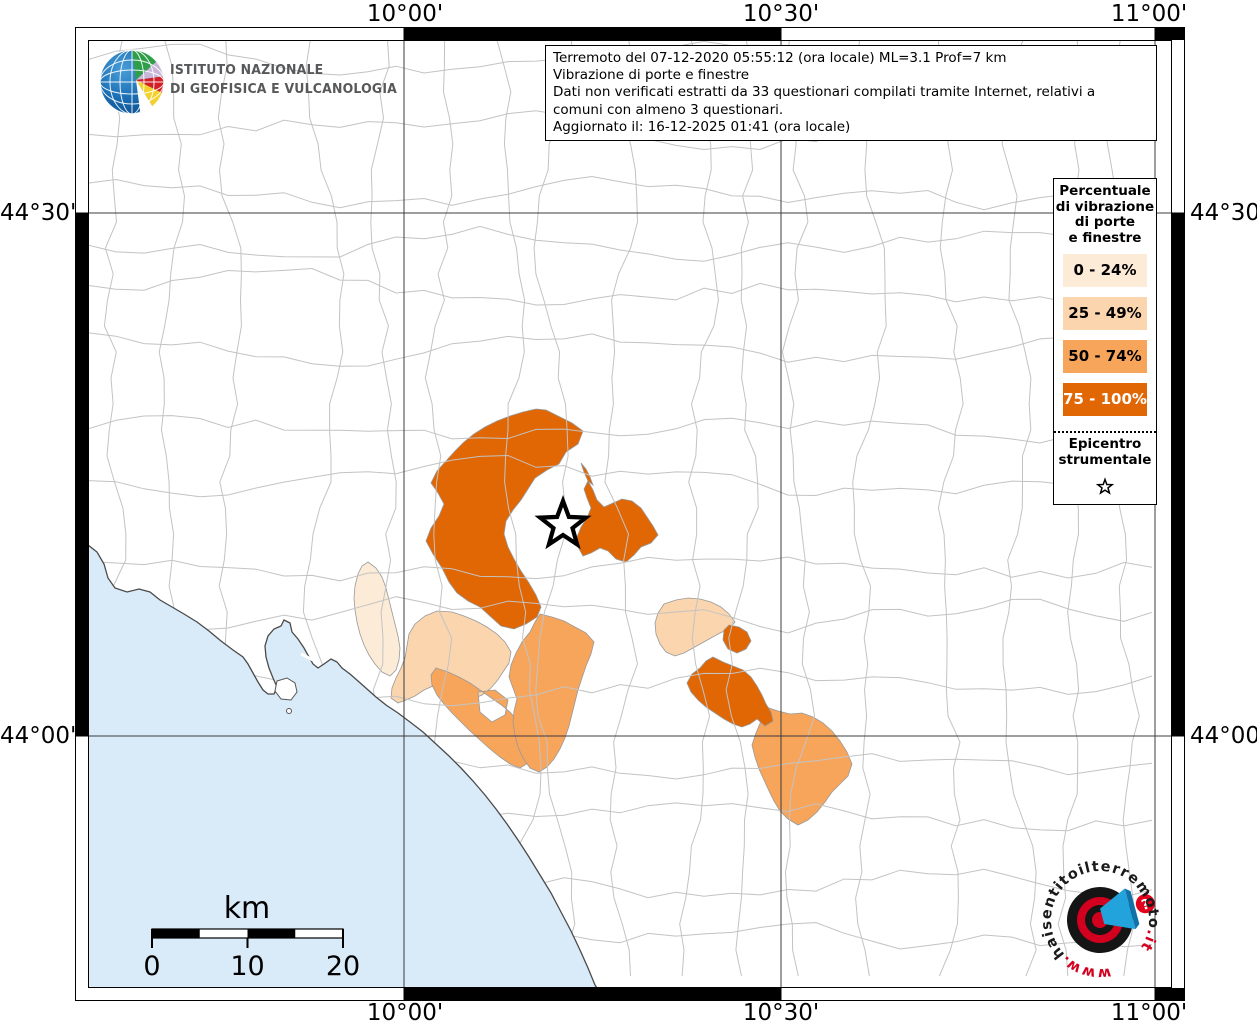  Describe the element at coordinates (1132, 909) in the screenshot. I see `hsit-megaphone-cap` at that location.